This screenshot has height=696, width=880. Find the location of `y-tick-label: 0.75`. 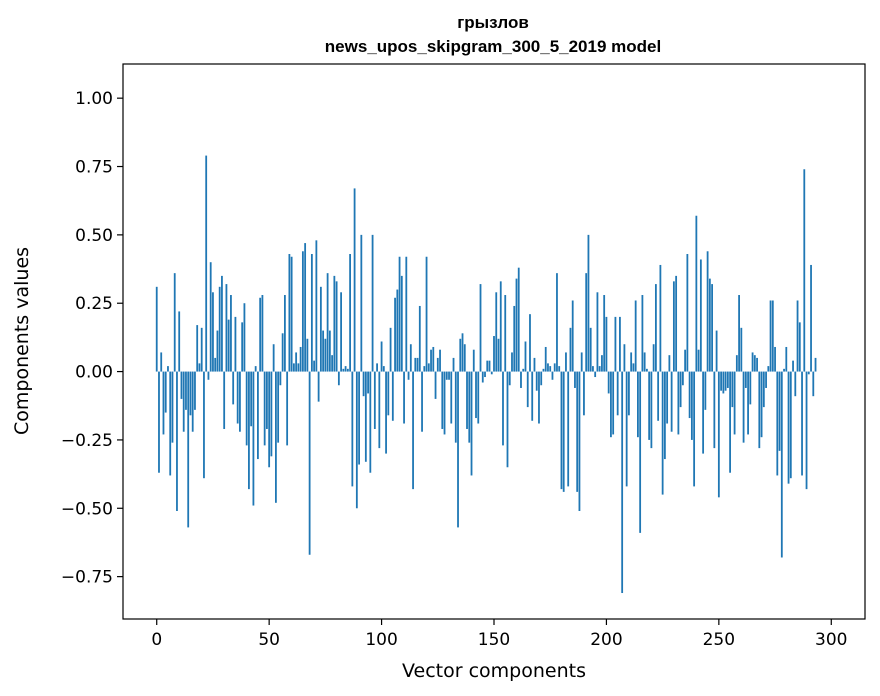

y-tick-label: 0.75 is located at coordinates (94, 168).